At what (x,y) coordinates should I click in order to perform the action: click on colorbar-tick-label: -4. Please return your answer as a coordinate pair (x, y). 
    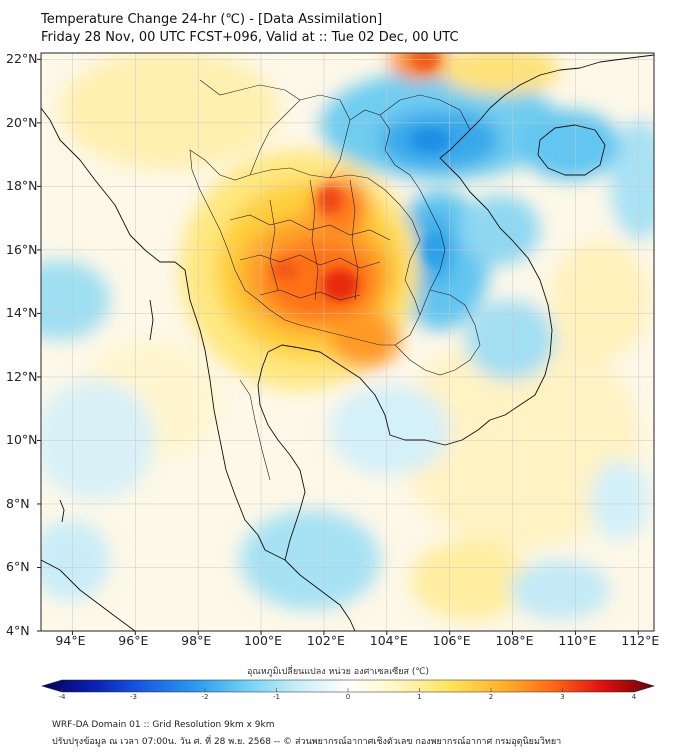
    Looking at the image, I should click on (62, 697).